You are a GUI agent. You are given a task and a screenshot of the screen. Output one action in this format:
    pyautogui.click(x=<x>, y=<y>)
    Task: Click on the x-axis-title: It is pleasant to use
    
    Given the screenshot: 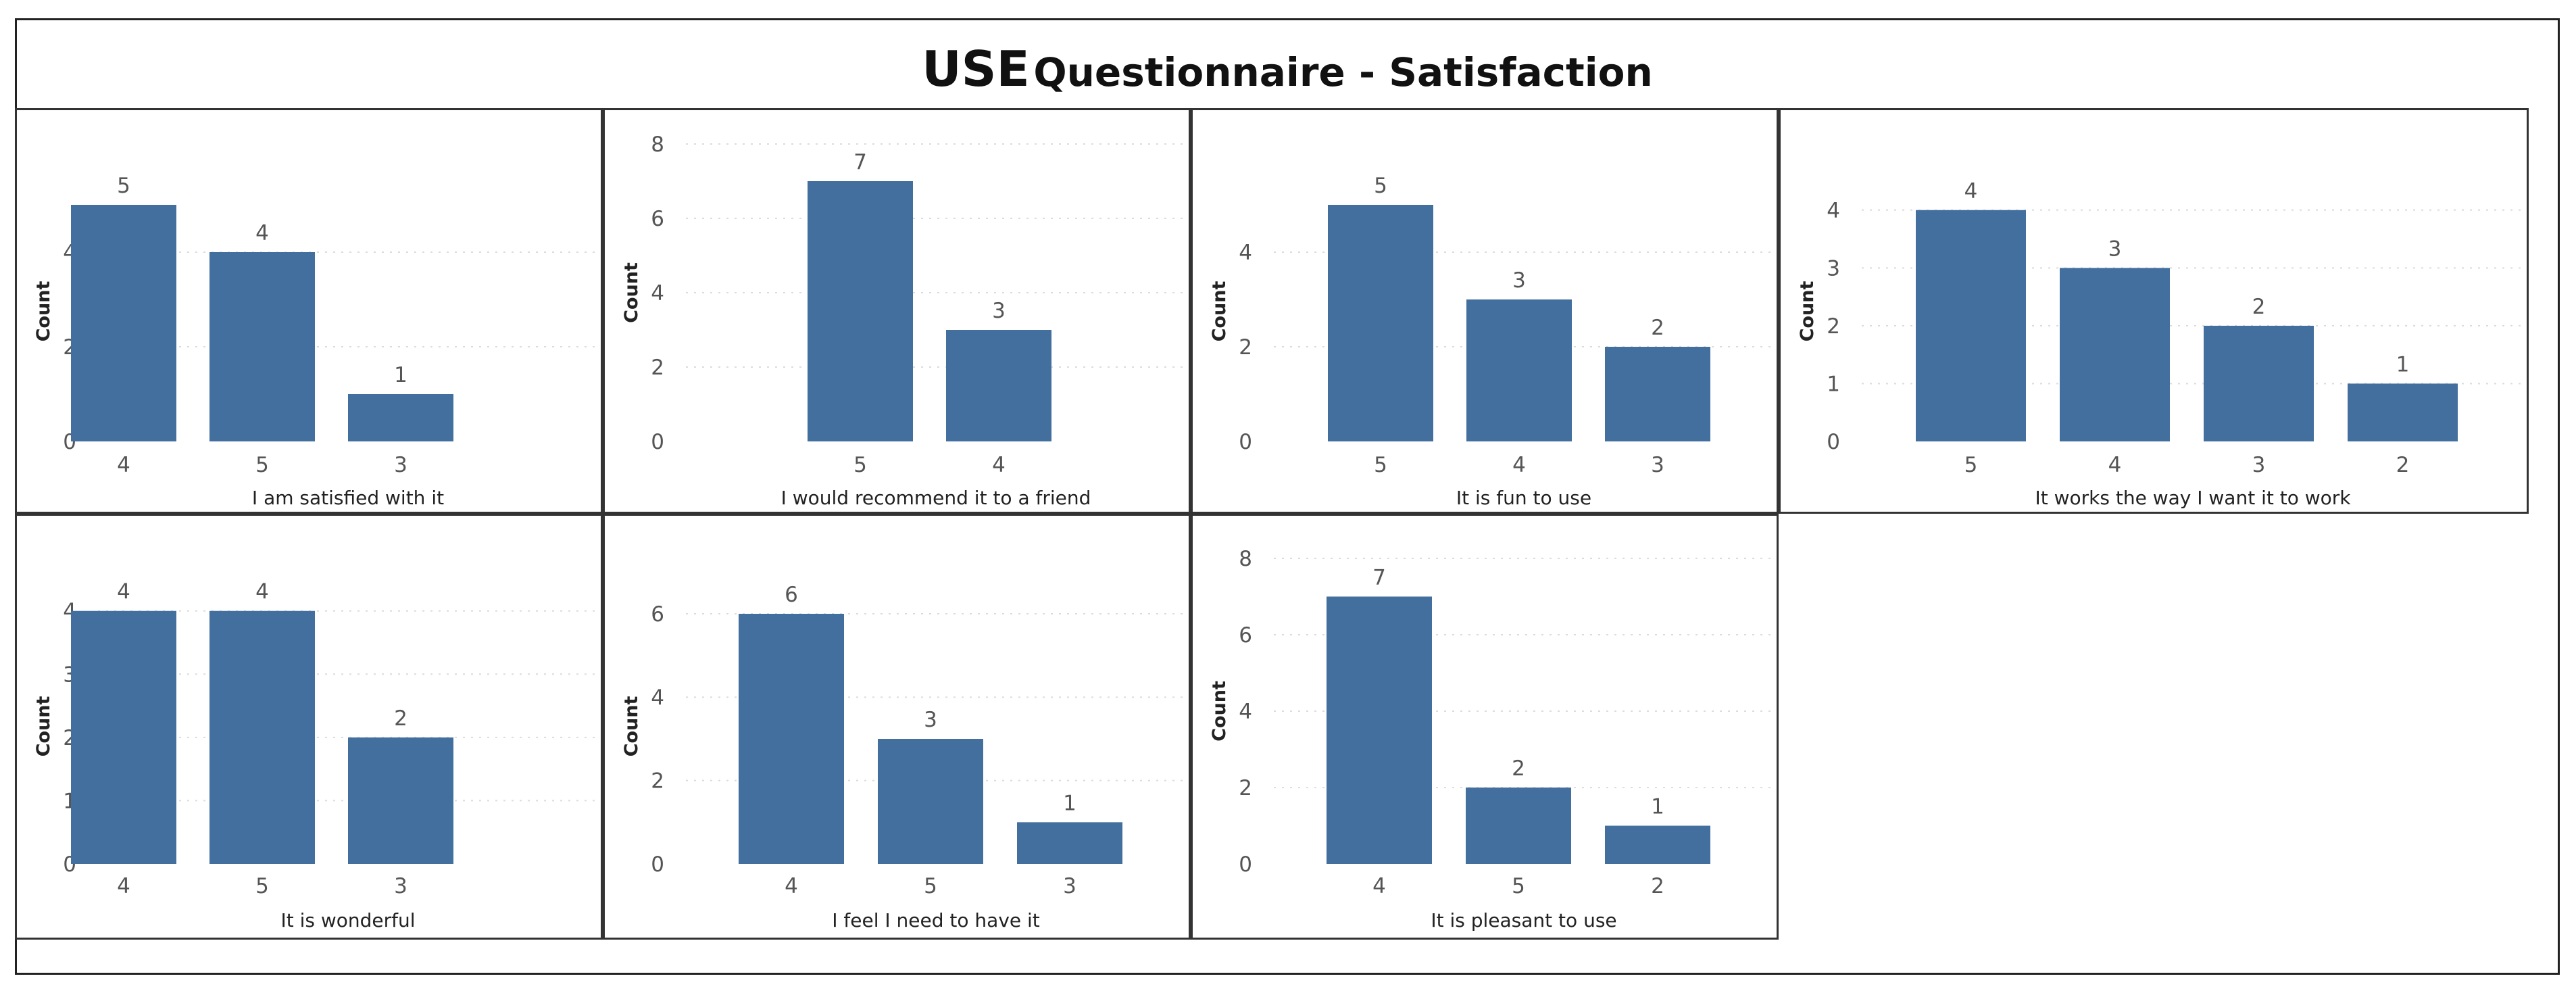 What is the action you would take?
    pyautogui.click(x=1523, y=920)
    